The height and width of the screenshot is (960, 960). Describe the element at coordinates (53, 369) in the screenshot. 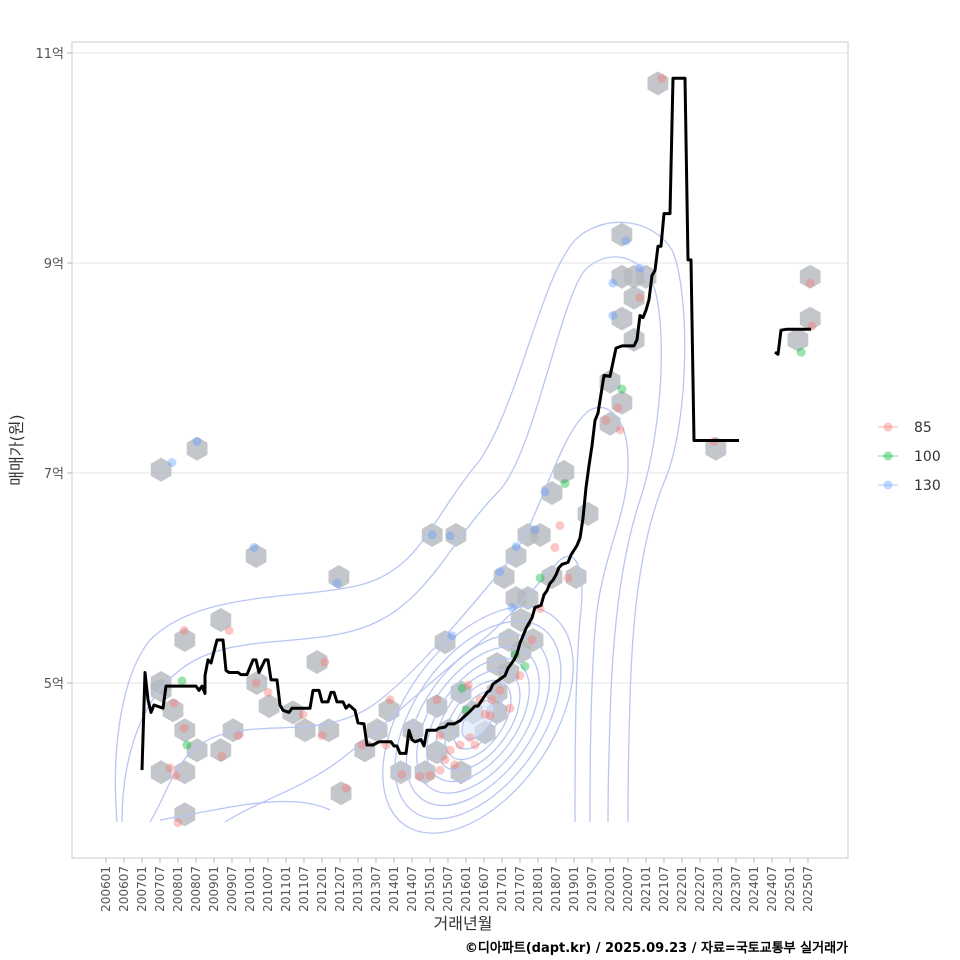

I see `y-axis: 5억 7억 9억 11억` at that location.